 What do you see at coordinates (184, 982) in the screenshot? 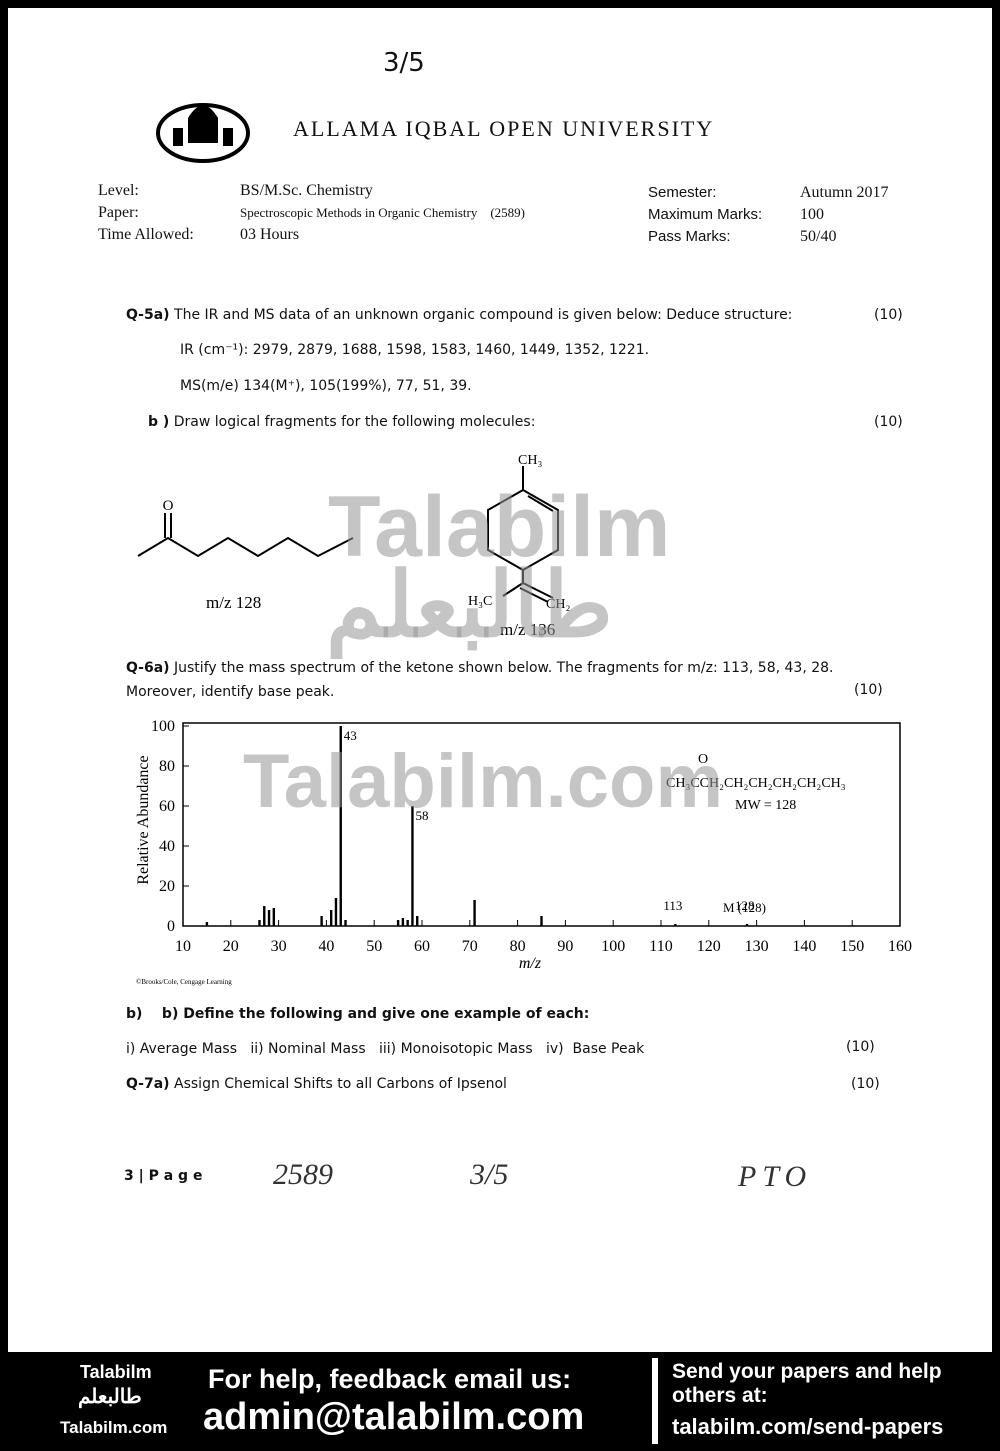
I see `credit: ©Brooks/Cole, Cengage Learning` at bounding box center [184, 982].